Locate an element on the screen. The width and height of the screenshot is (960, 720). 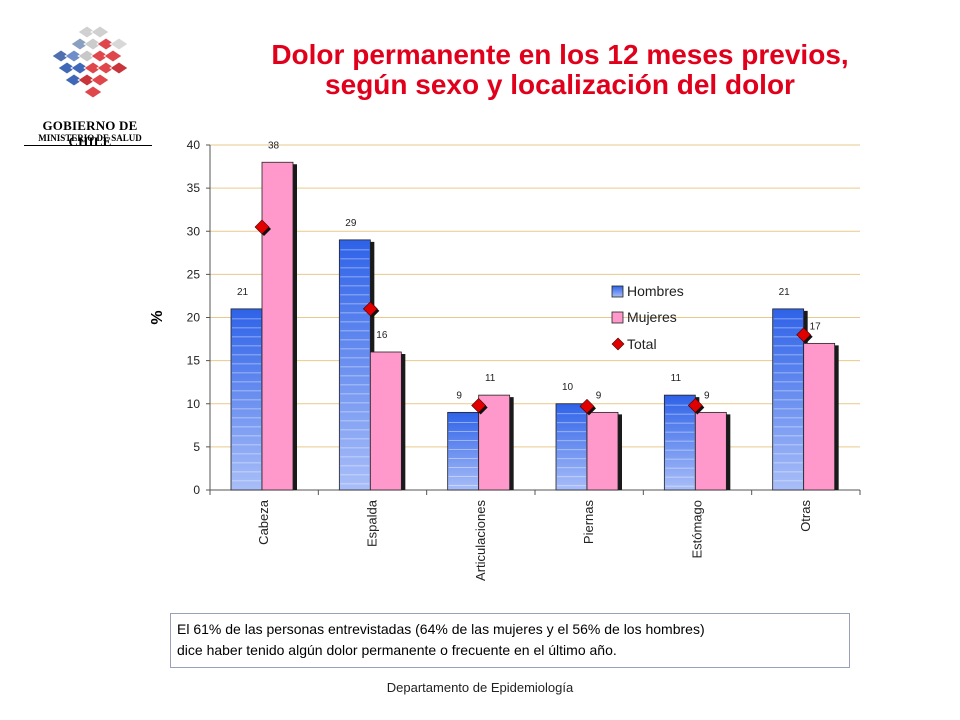
y-tick-label-20: 20 is located at coordinates (194, 318).